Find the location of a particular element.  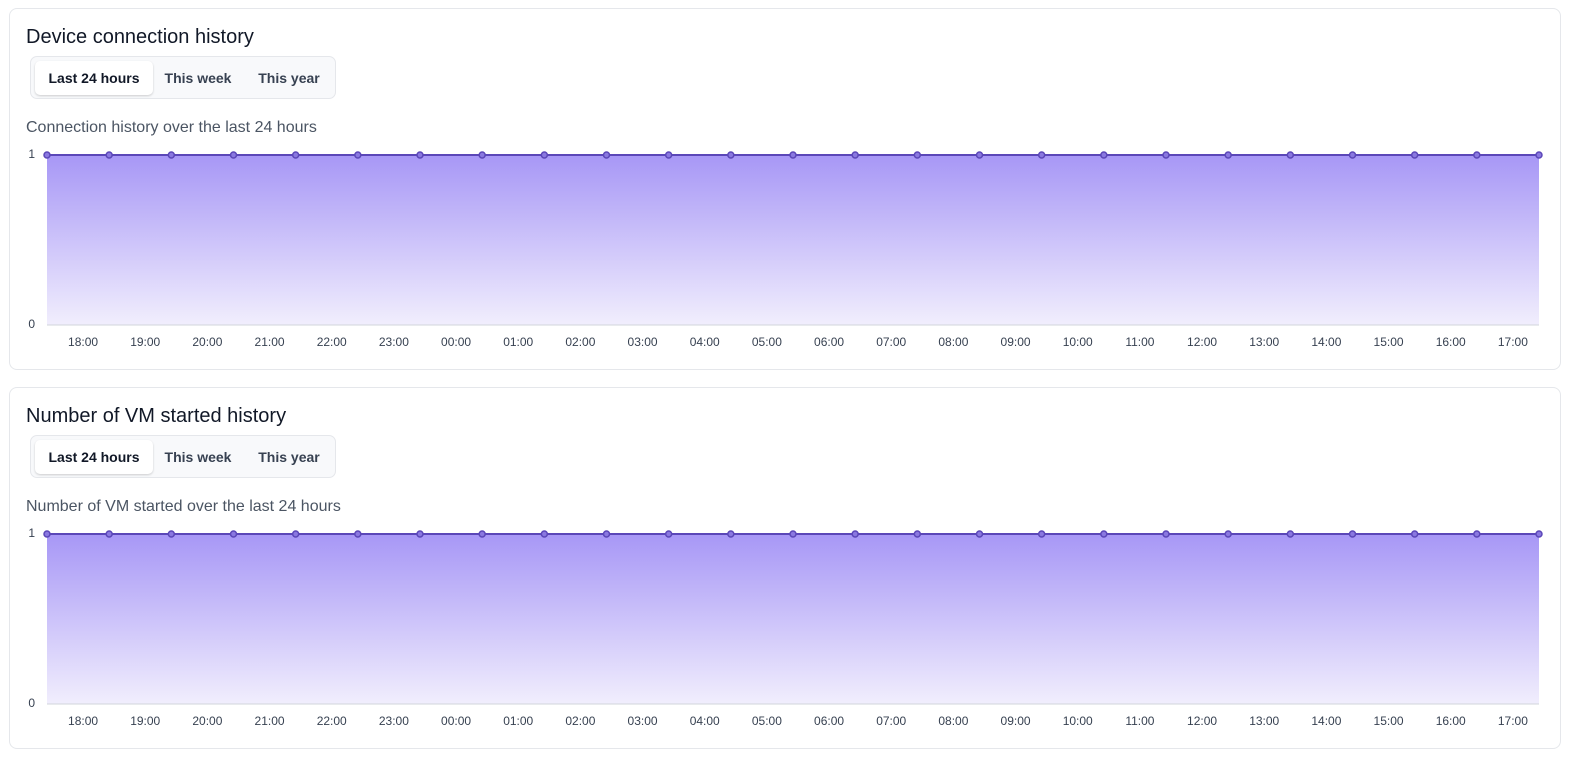

x-tick-label: 04:00 is located at coordinates (705, 721).